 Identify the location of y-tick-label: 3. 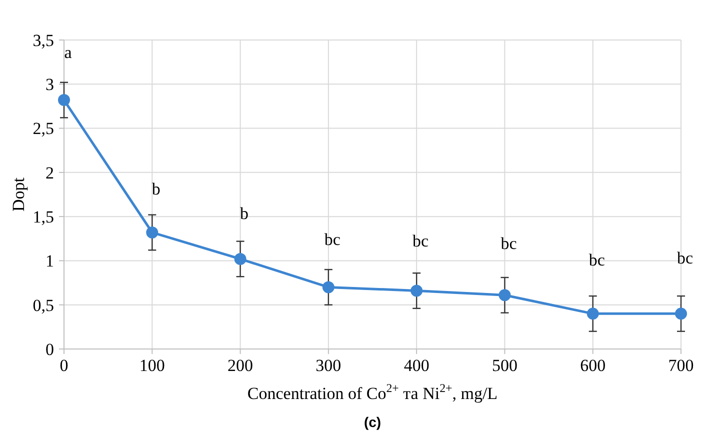
(50, 84).